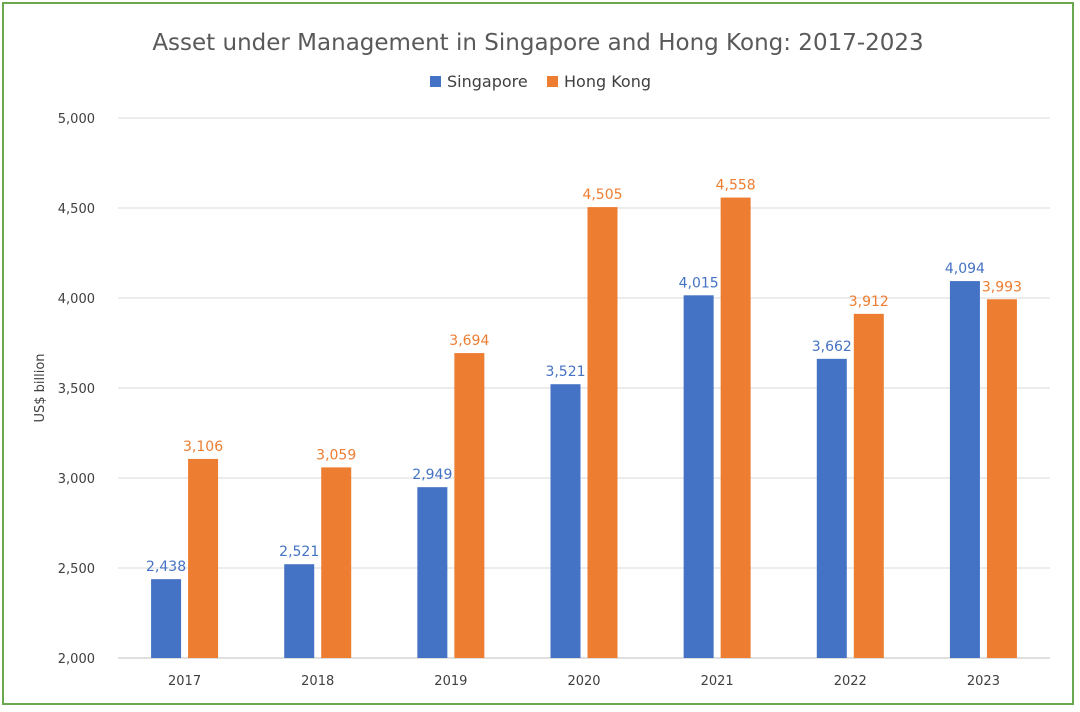 The width and height of the screenshot is (1080, 712). Describe the element at coordinates (717, 681) in the screenshot. I see `x-tick-label: 2021` at that location.